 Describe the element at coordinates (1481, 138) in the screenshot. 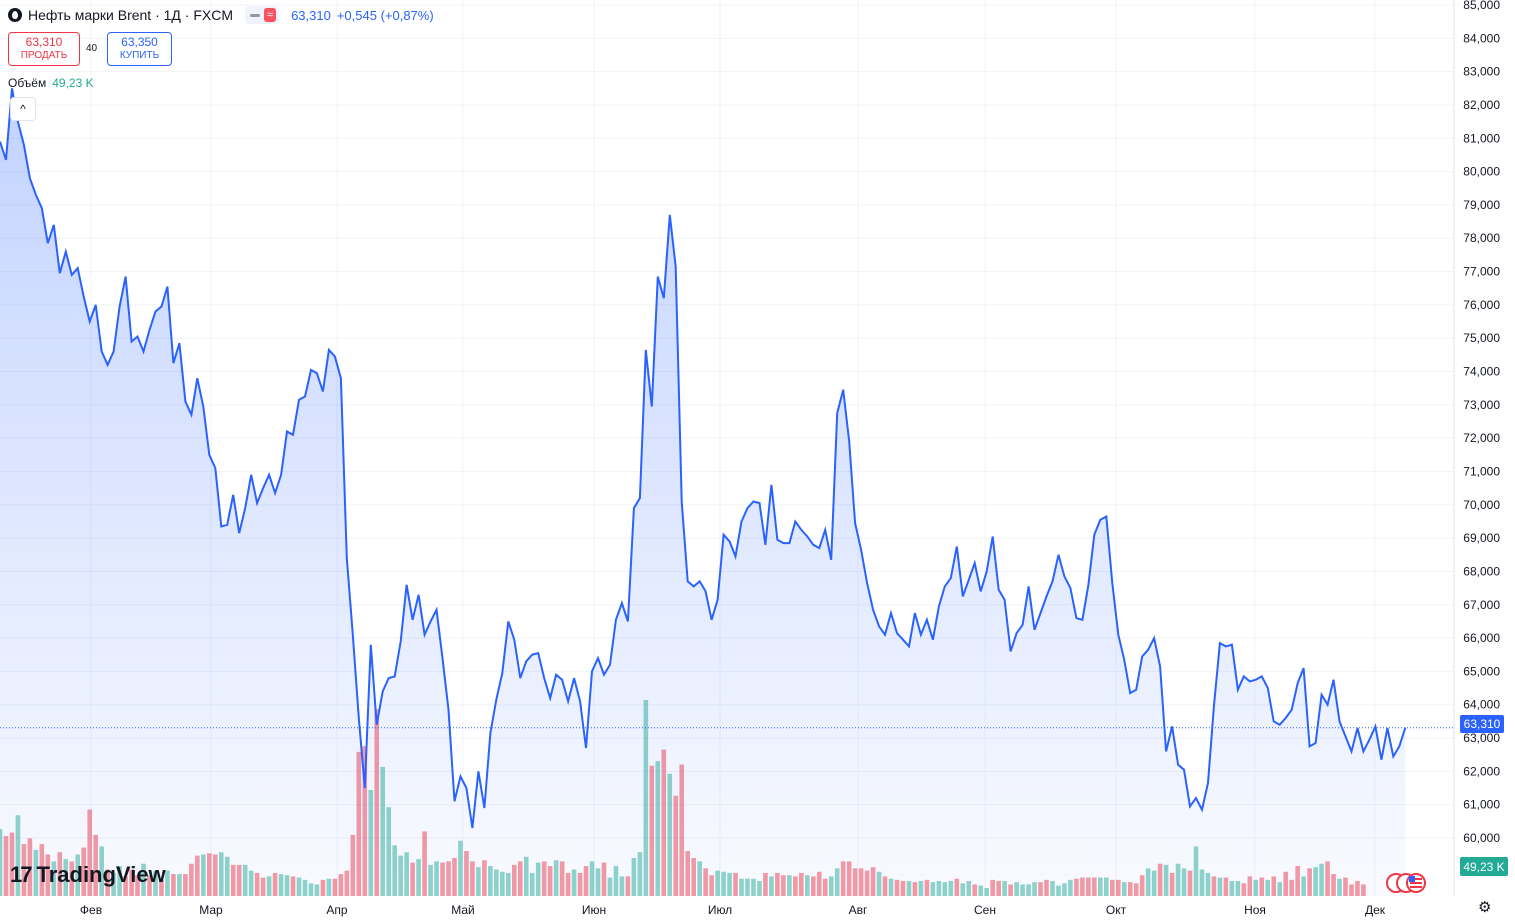

I see `price-tick-label: 81,000` at that location.